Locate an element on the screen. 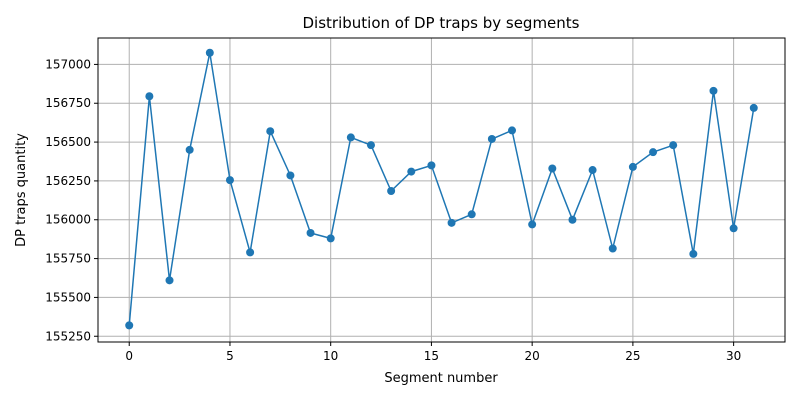  x-axis-ticks: 0 5 10 15 20 25 30 is located at coordinates (433, 352).